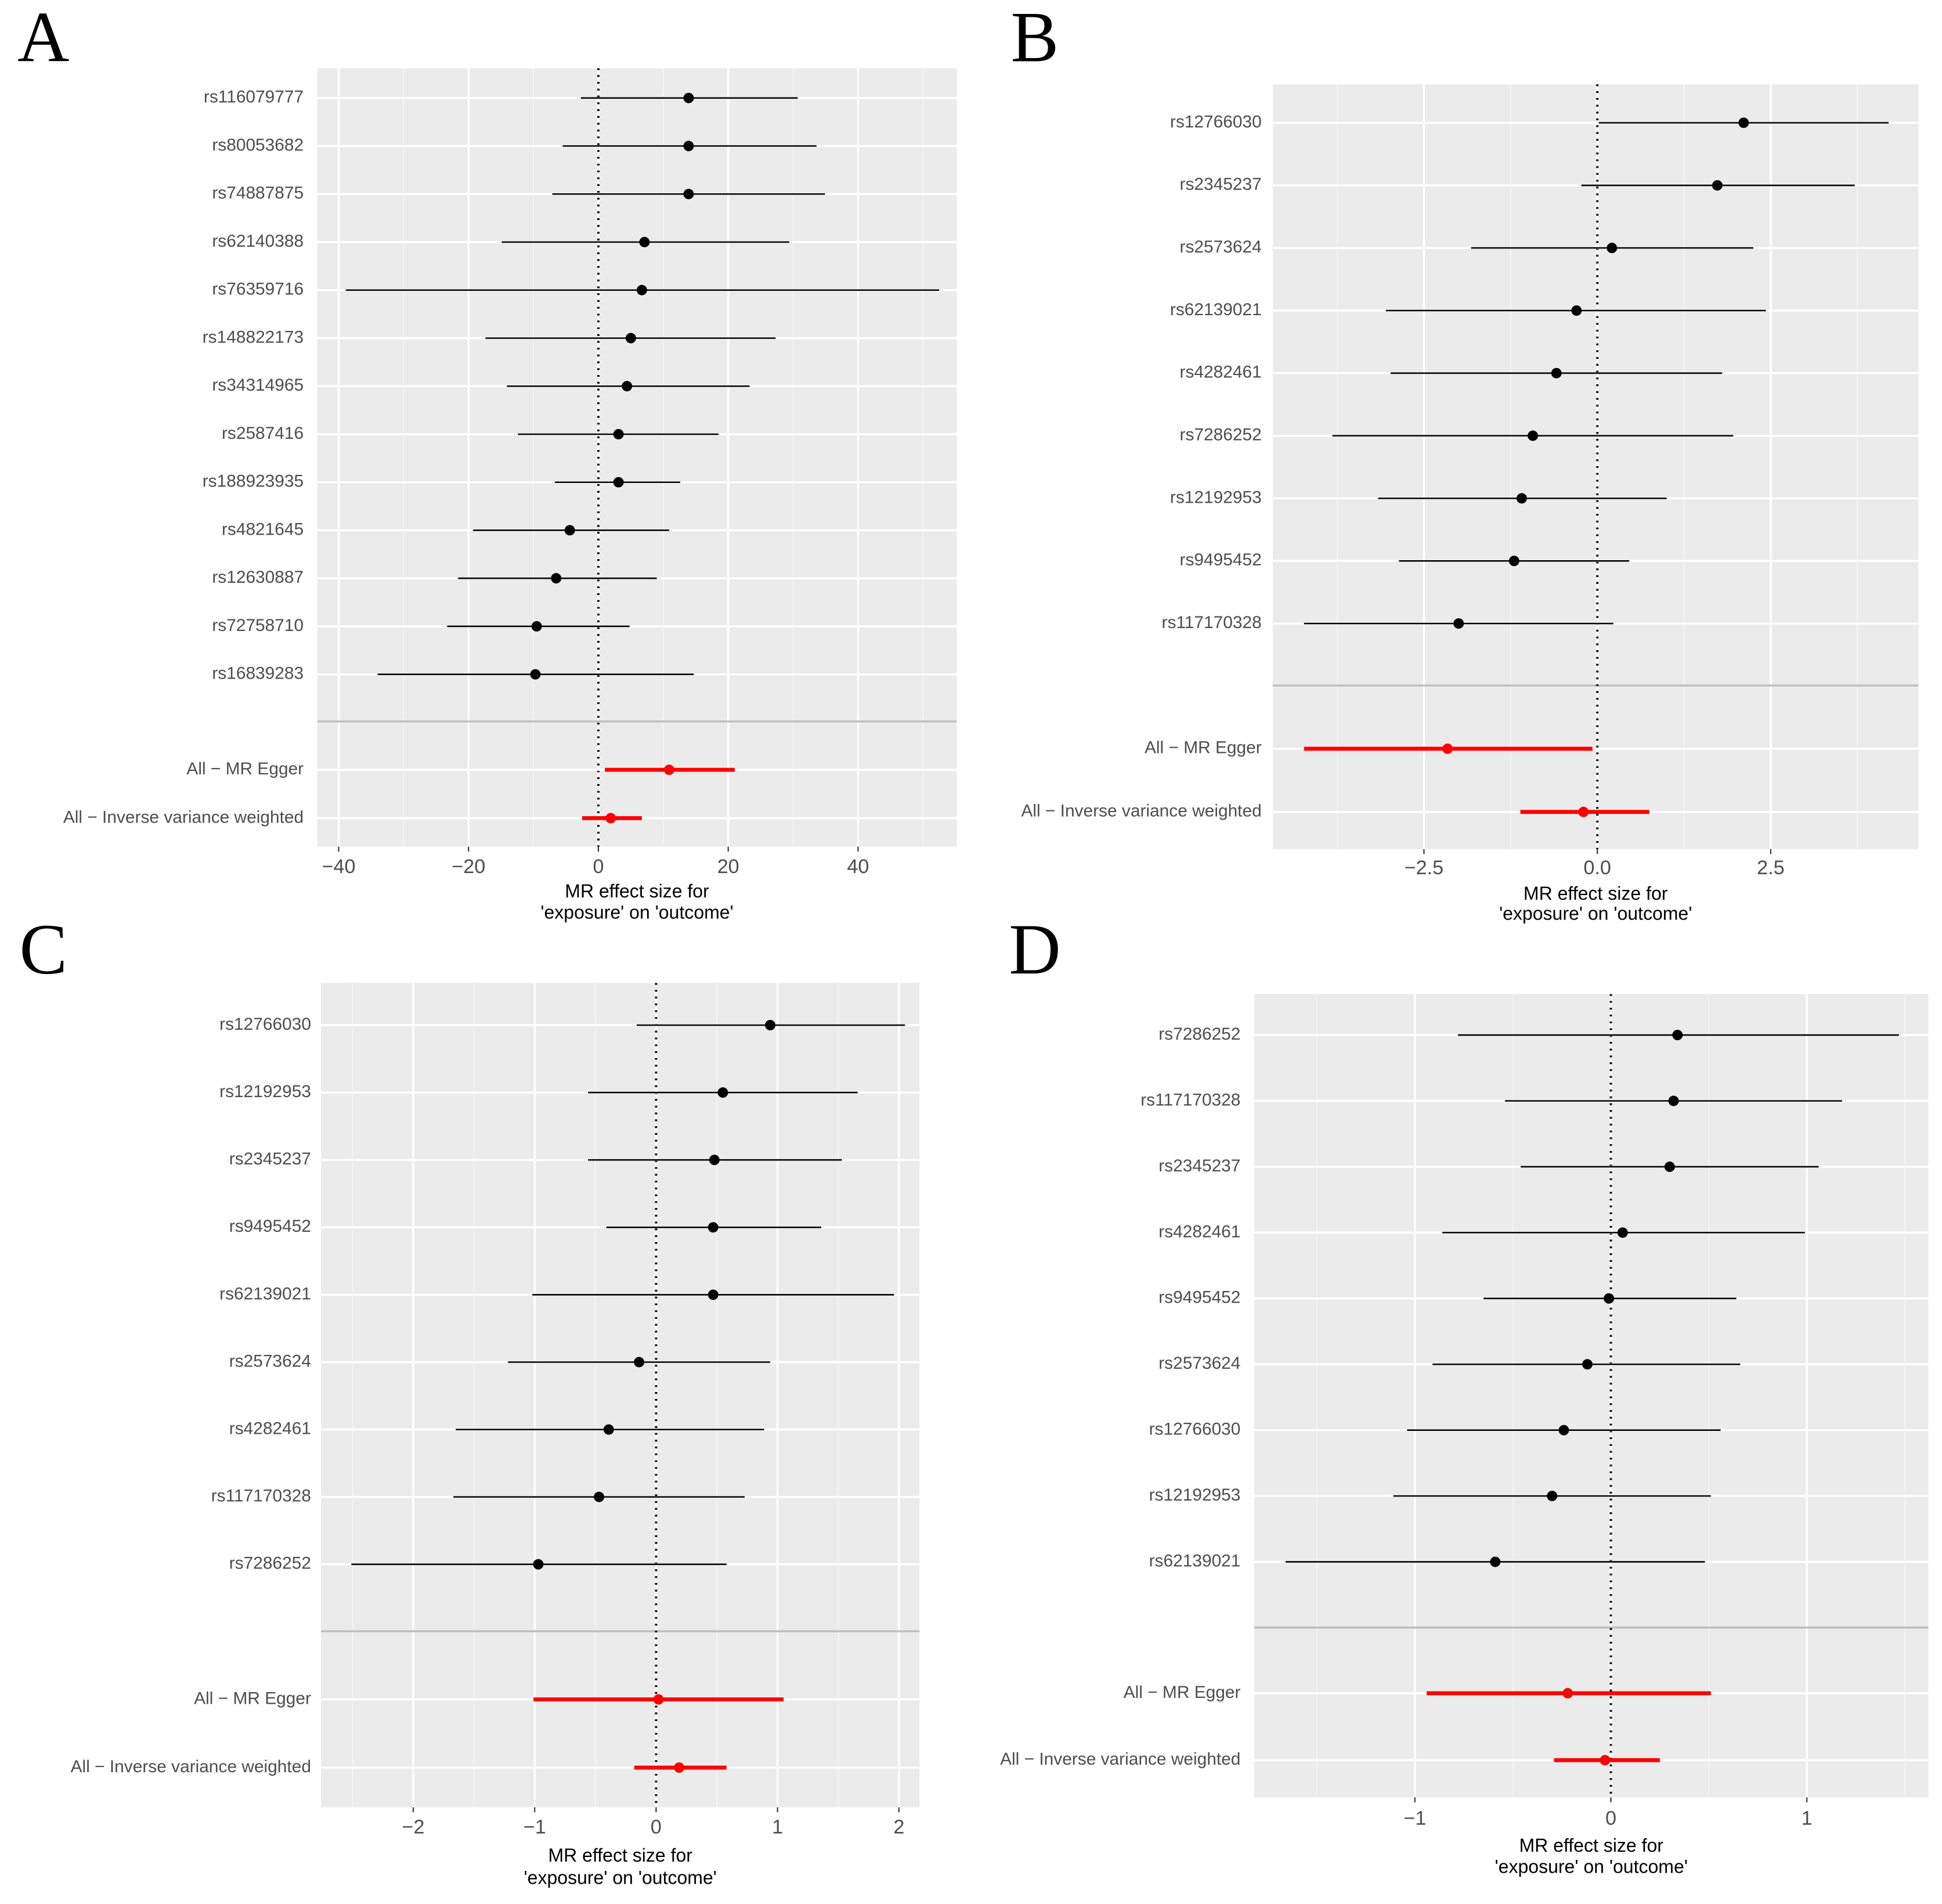 This screenshot has width=1942, height=1904. I want to click on row-label: rs72758710, so click(258, 625).